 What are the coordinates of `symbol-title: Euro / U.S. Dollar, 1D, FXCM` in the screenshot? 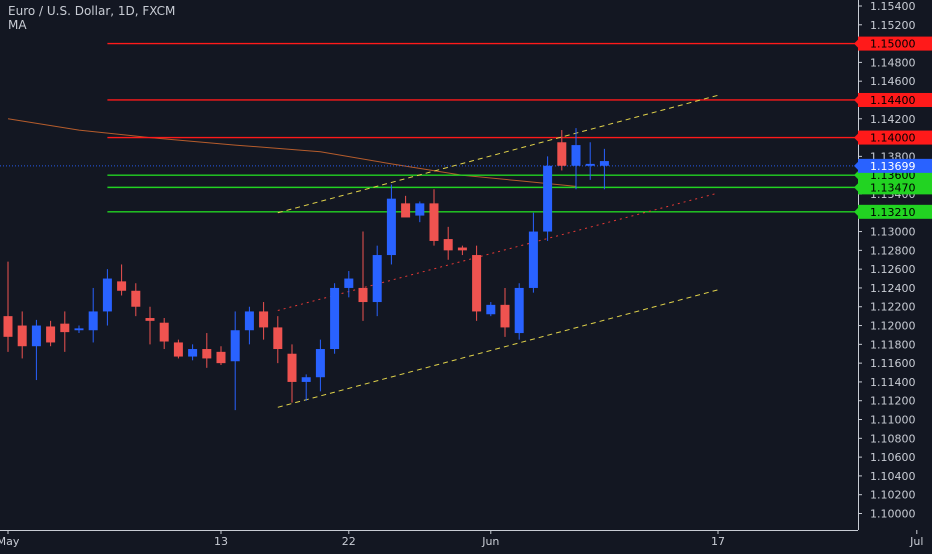 It's located at (92, 11).